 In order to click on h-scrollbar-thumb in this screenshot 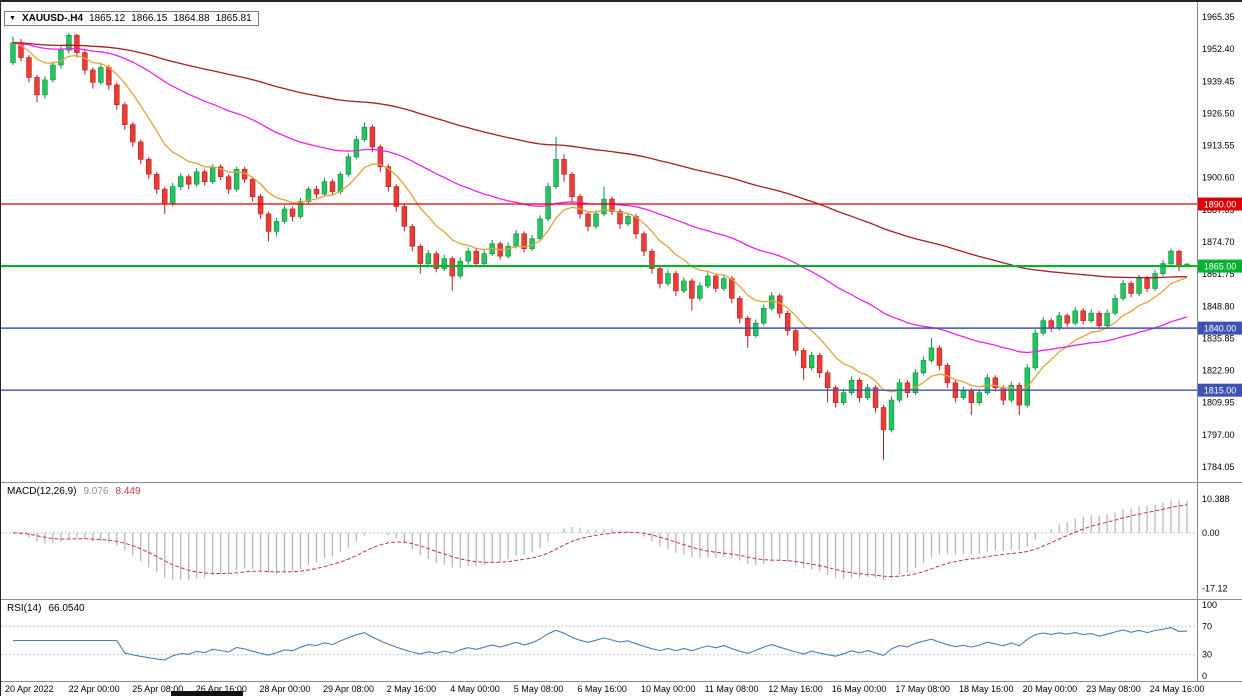, I will do `click(207, 693)`.